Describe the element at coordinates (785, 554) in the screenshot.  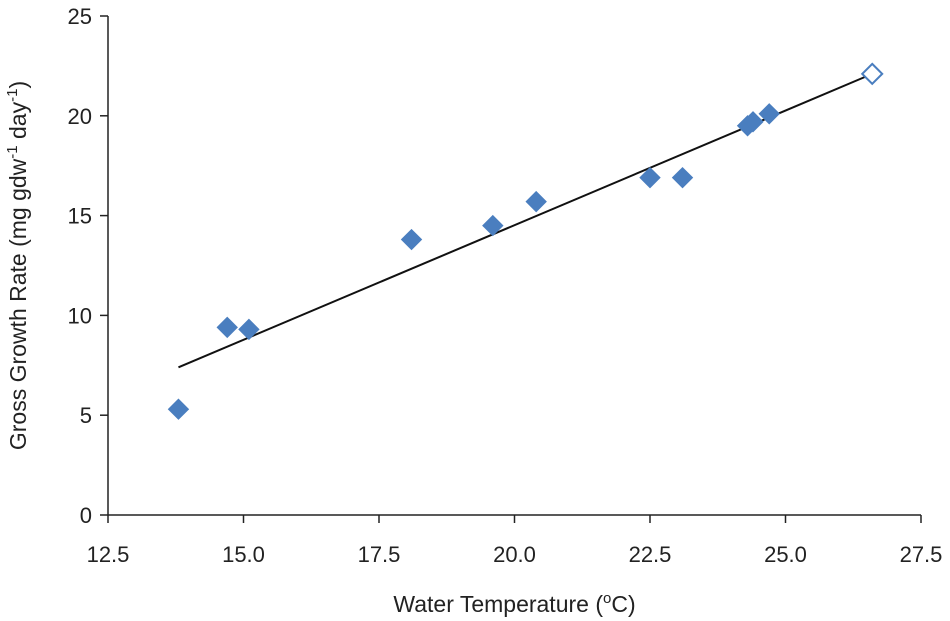
I see `x-tick-label: 25.0` at that location.